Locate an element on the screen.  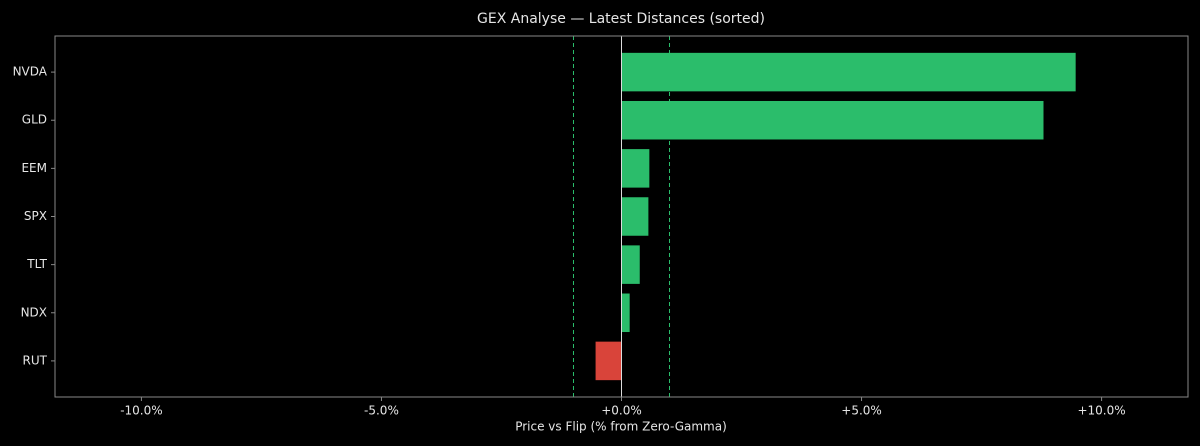
y-tick-label: EEM is located at coordinates (34, 168).